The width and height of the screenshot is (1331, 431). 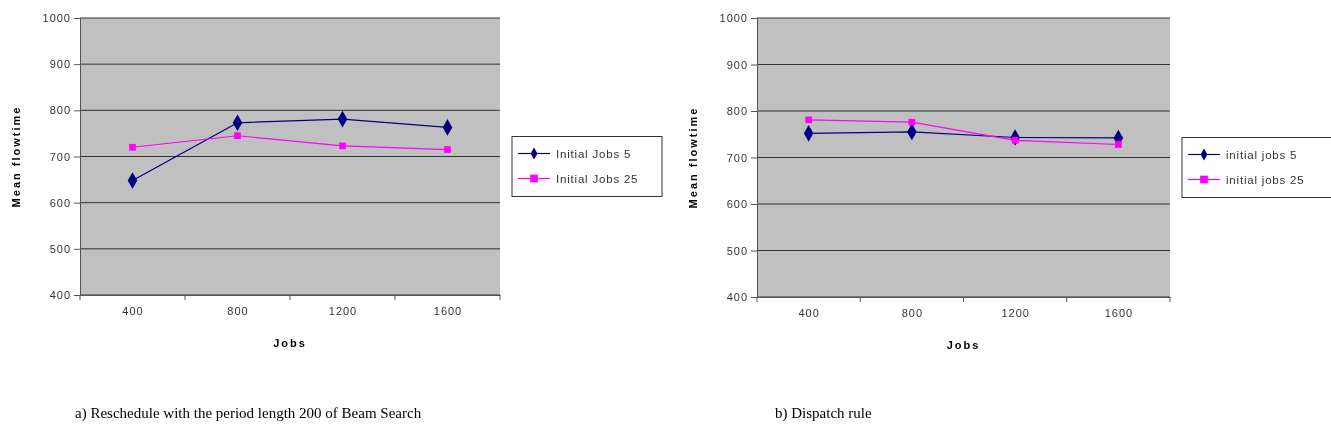 What do you see at coordinates (1262, 154) in the screenshot?
I see `legend-label: initial jobs 5` at bounding box center [1262, 154].